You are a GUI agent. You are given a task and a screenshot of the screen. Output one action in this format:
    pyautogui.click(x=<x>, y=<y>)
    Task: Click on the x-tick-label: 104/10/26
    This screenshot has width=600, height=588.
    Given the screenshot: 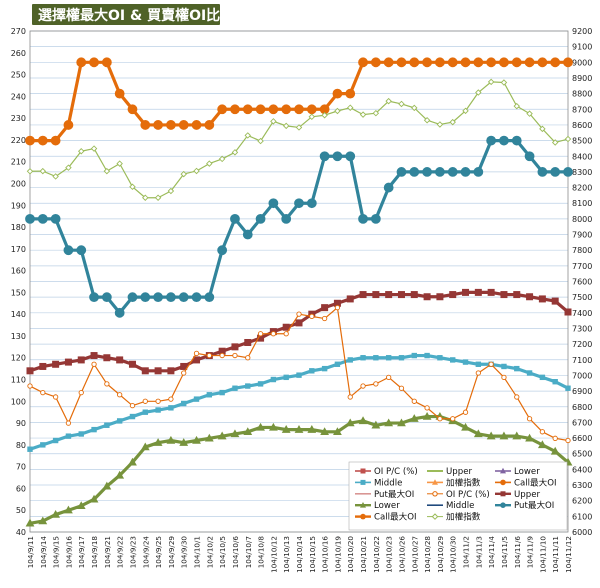 What is the action you would take?
    pyautogui.click(x=401, y=554)
    